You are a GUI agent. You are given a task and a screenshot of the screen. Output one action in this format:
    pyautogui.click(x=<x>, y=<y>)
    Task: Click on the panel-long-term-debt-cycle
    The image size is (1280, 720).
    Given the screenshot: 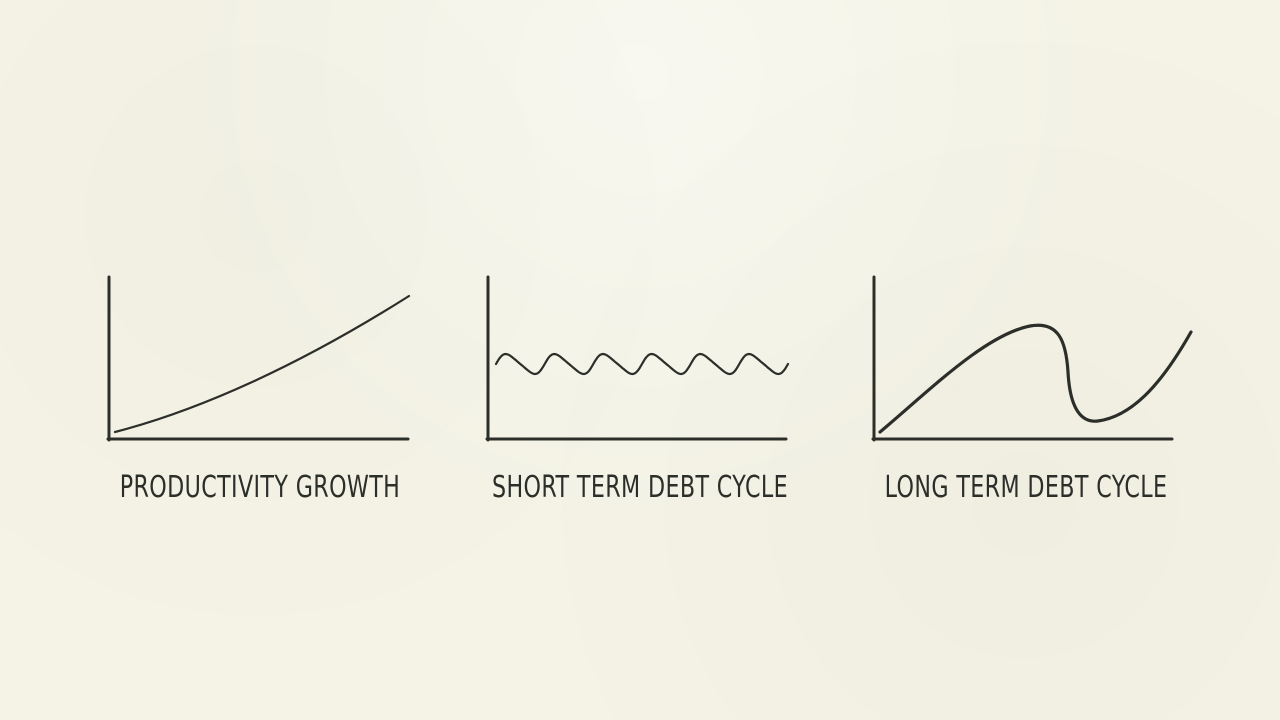 What is the action you would take?
    pyautogui.click(x=1032, y=358)
    